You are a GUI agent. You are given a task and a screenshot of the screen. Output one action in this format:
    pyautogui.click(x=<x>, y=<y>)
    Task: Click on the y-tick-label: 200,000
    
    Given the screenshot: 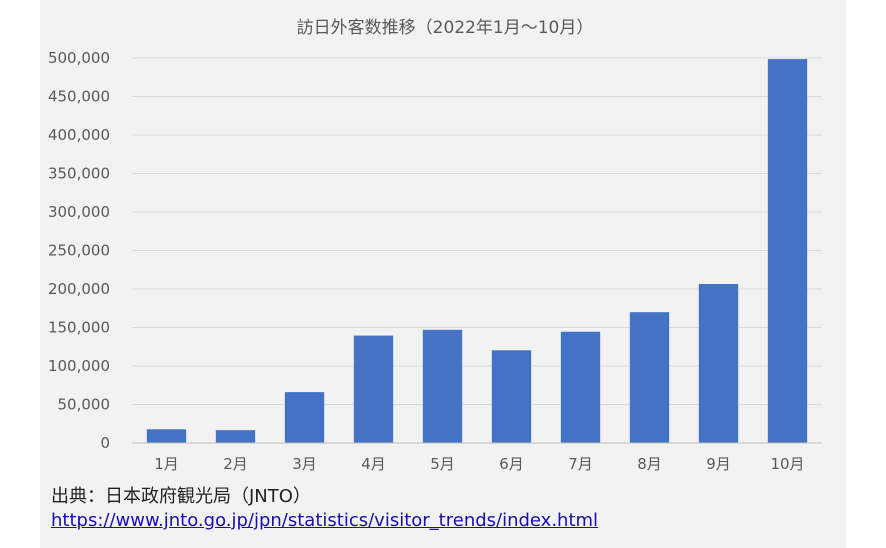 What is the action you would take?
    pyautogui.click(x=79, y=289)
    